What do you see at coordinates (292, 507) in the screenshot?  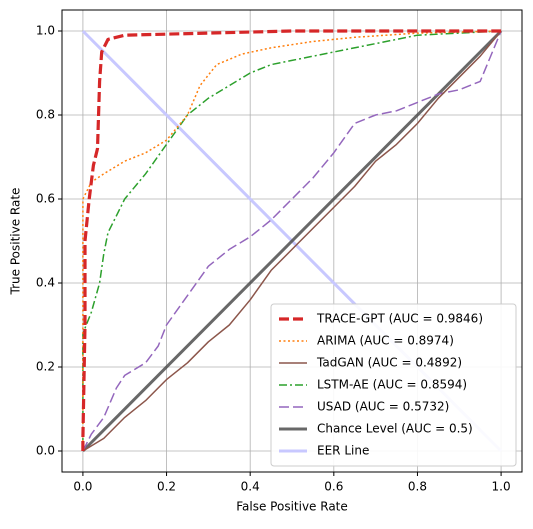 I see `x-axis-label: False Positive Rate` at bounding box center [292, 507].